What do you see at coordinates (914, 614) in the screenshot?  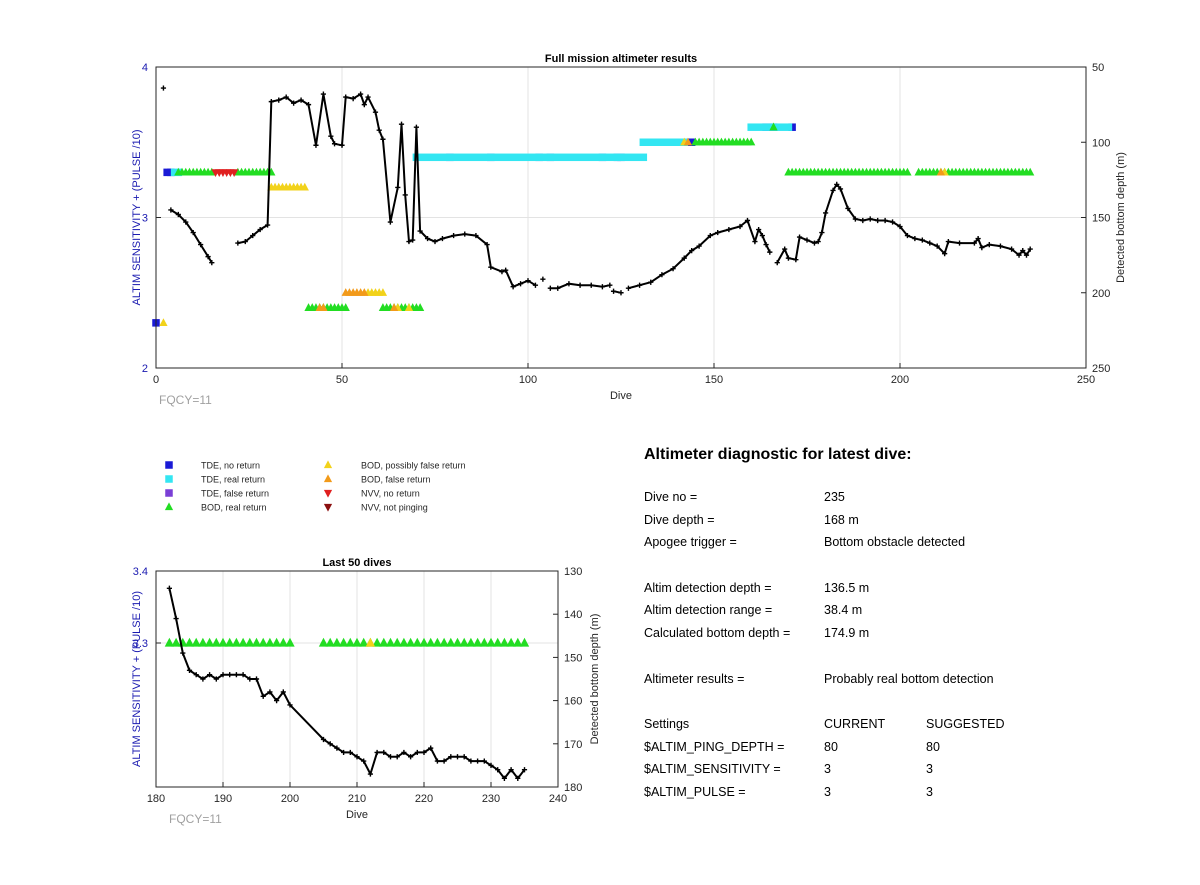 I see `altim-detection-range-row: Altim detection range = 38.4 m` at bounding box center [914, 614].